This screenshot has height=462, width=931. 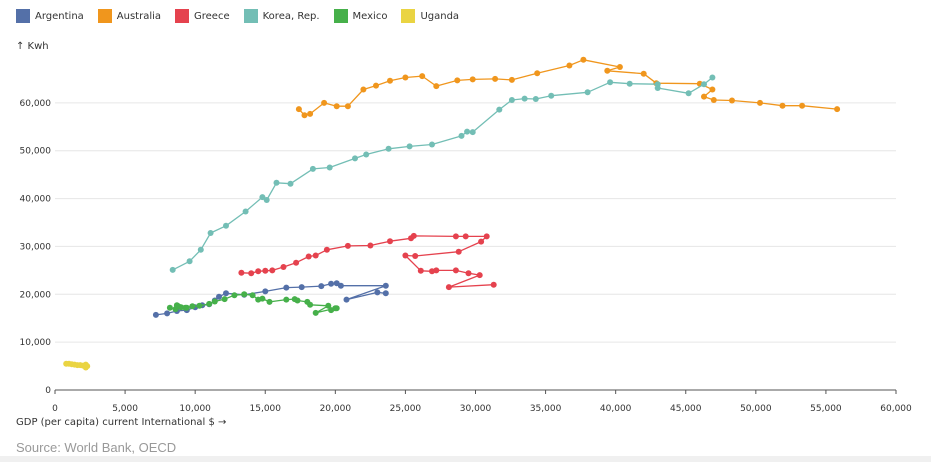 What do you see at coordinates (36, 247) in the screenshot?
I see `y-tick-label: 30,000` at bounding box center [36, 247].